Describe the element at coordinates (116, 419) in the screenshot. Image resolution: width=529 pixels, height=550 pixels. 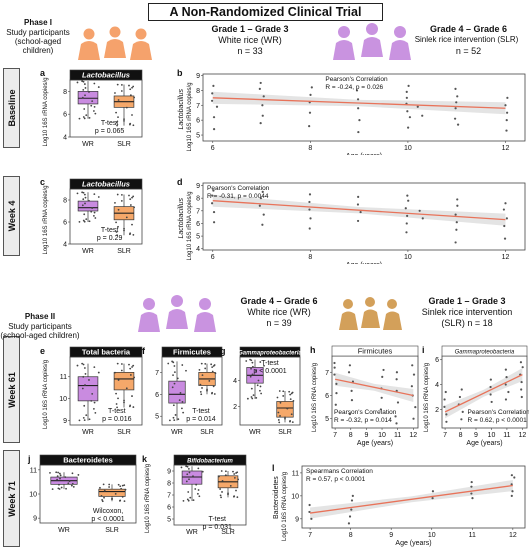
I see `stat-pvalue: p = 0.016` at that location.